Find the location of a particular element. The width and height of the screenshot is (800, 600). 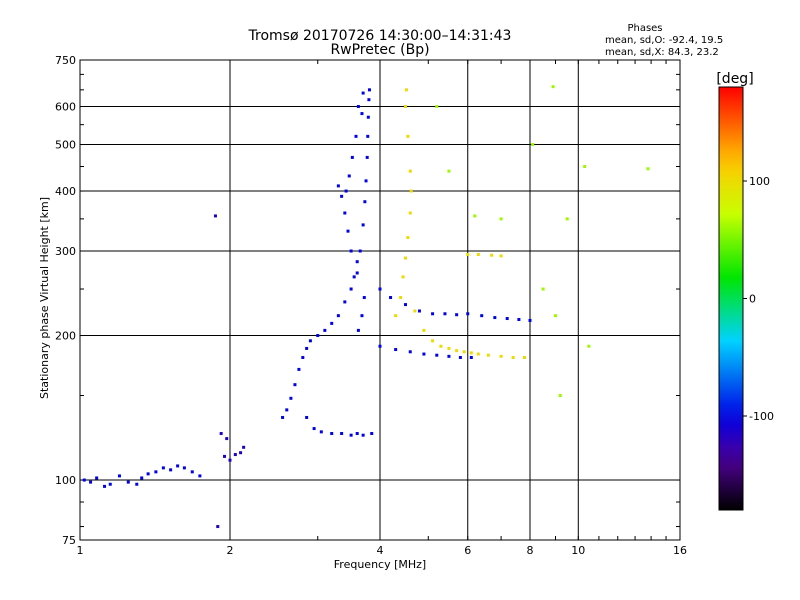

x-axis-label: Frequency [MHz] is located at coordinates (380, 564).